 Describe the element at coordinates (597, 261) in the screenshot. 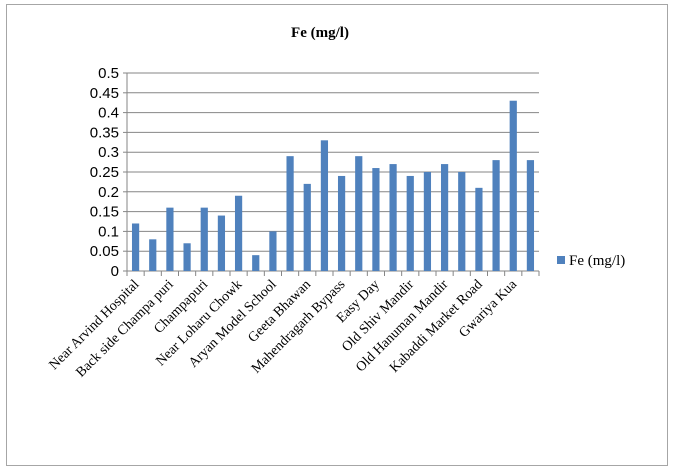

I see `legend-label: Fe (mg/l)` at that location.